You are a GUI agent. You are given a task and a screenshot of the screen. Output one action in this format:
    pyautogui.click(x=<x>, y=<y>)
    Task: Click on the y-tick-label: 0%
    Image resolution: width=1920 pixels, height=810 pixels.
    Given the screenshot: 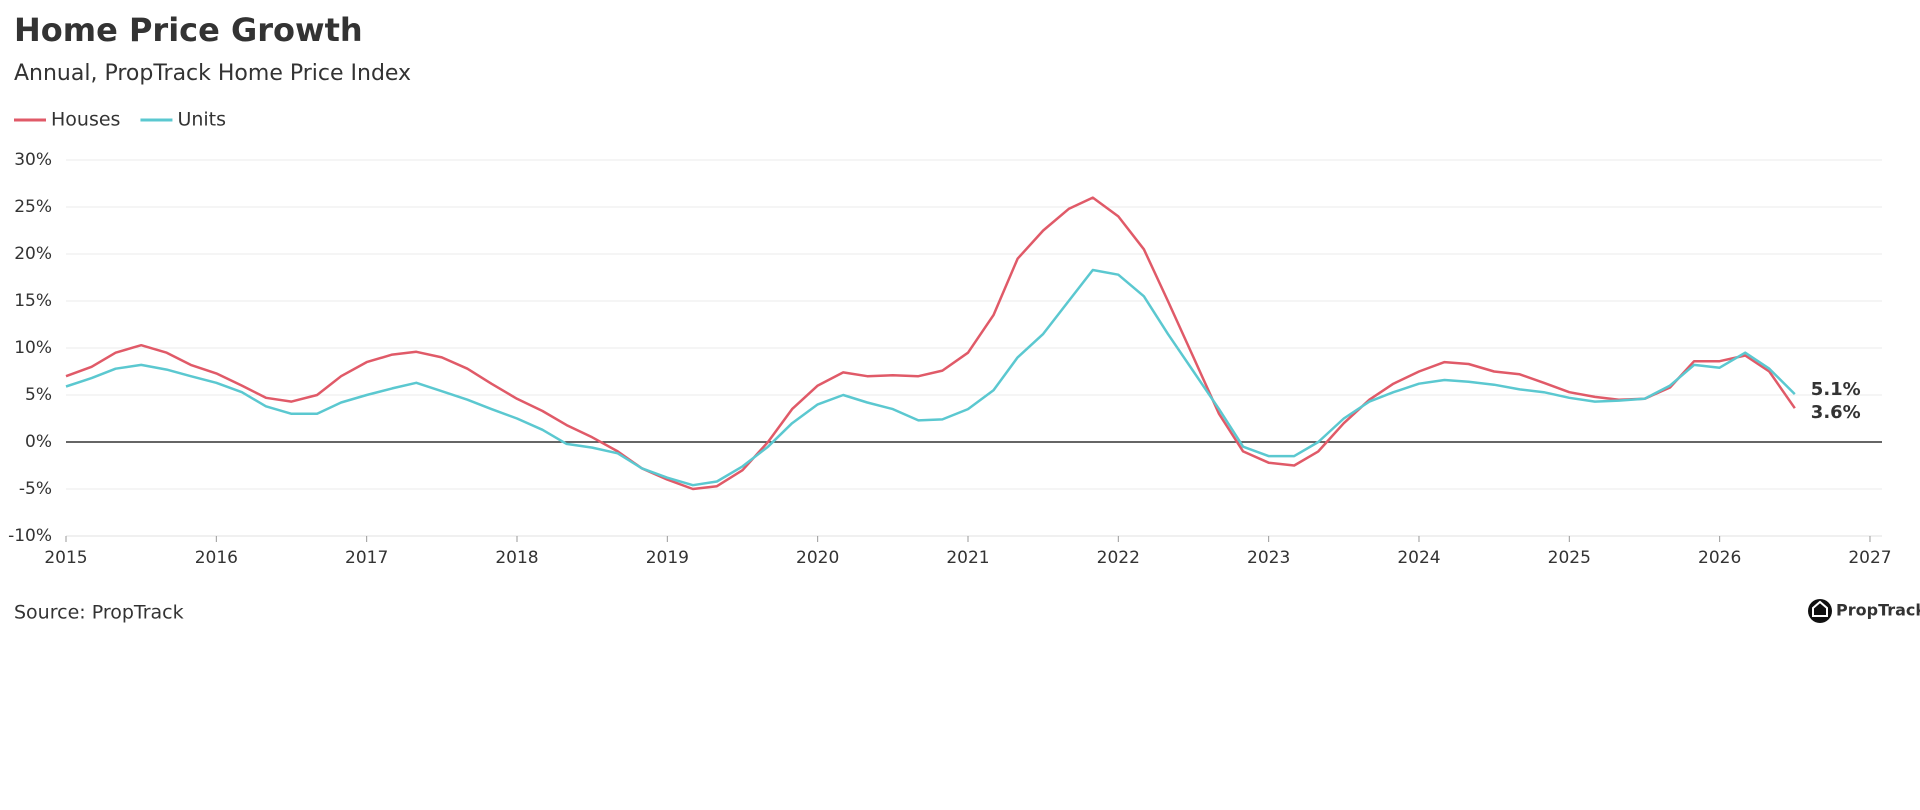 What is the action you would take?
    pyautogui.click(x=38, y=442)
    